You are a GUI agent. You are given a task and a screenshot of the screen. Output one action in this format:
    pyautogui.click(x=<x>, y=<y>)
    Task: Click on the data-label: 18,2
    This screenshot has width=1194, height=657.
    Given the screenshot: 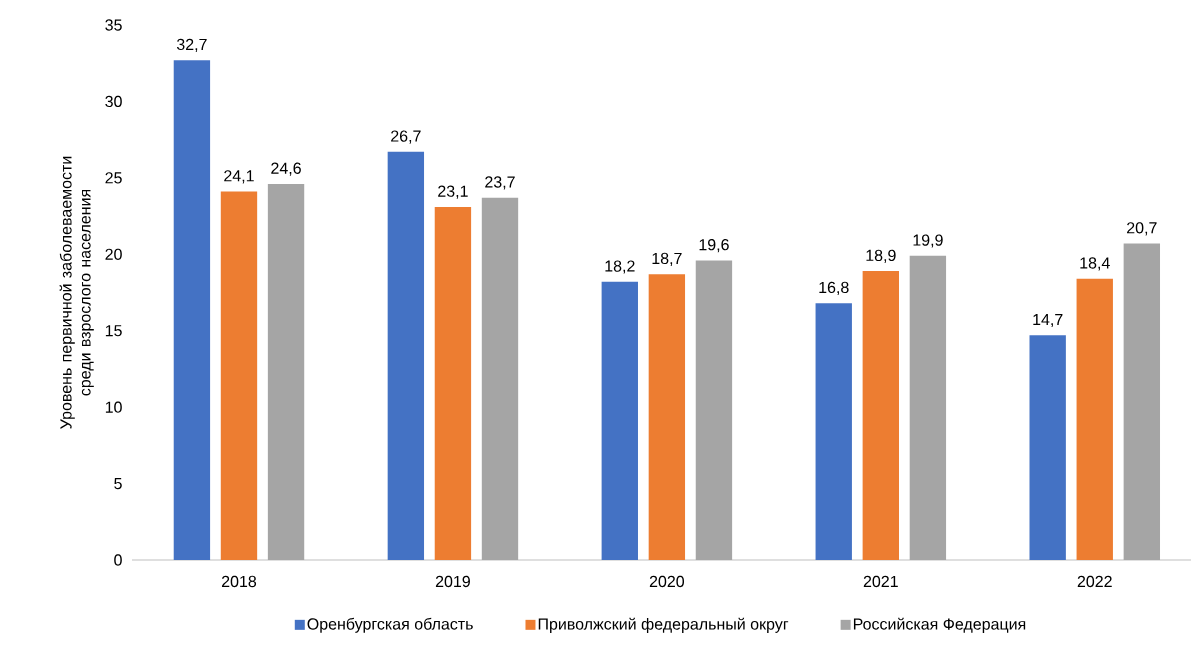 What is the action you would take?
    pyautogui.click(x=620, y=267)
    